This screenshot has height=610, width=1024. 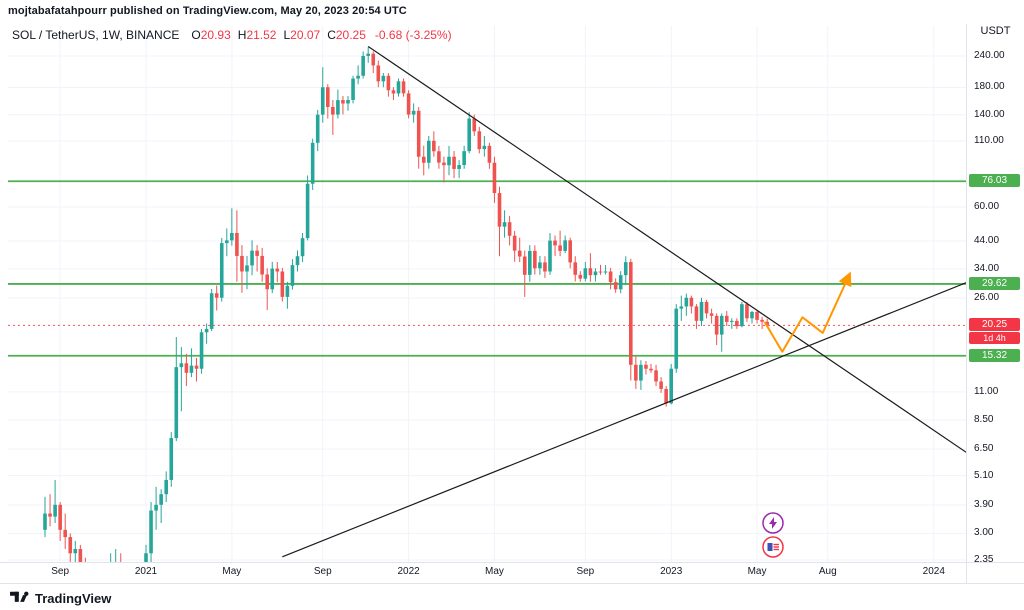 What do you see at coordinates (512, 583) in the screenshot?
I see `footer-separator` at bounding box center [512, 583].